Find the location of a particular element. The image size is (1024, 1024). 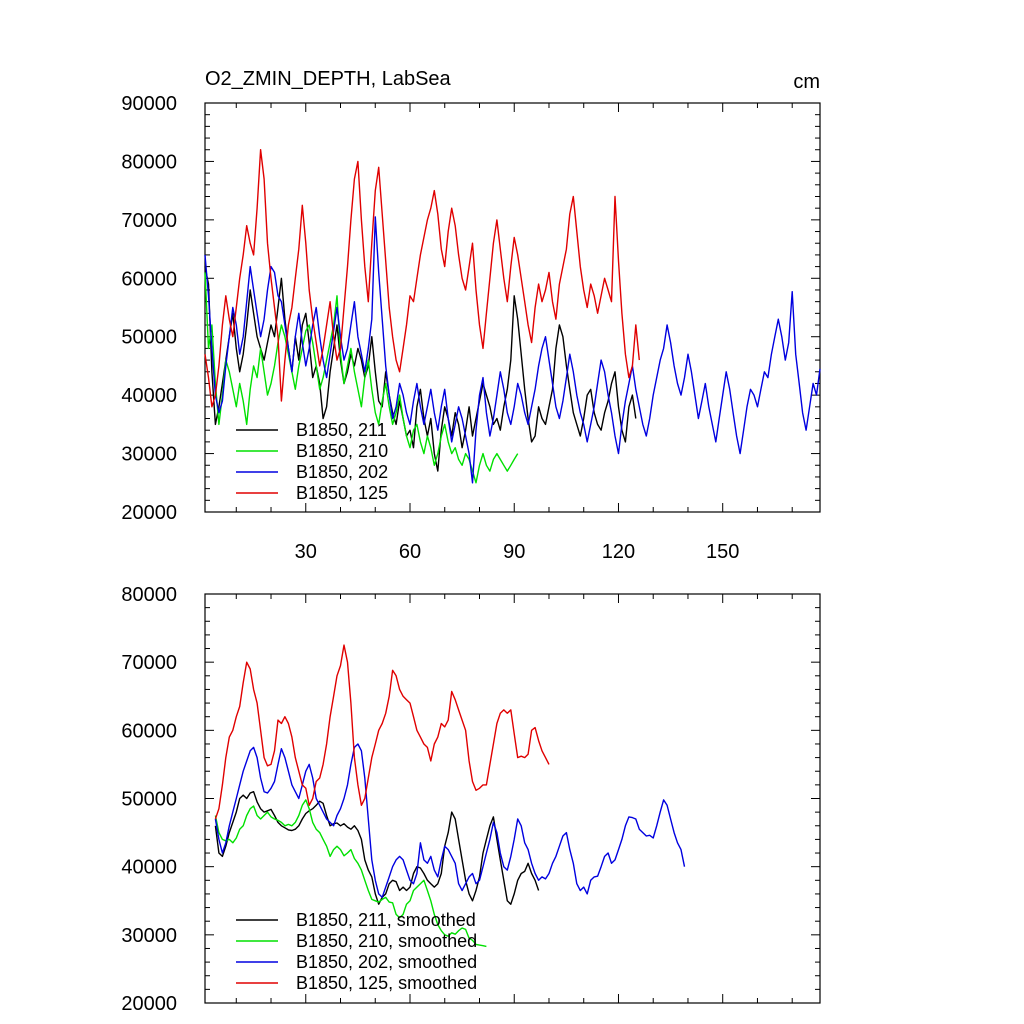

y-tick-label: 90000 is located at coordinates (149, 104).